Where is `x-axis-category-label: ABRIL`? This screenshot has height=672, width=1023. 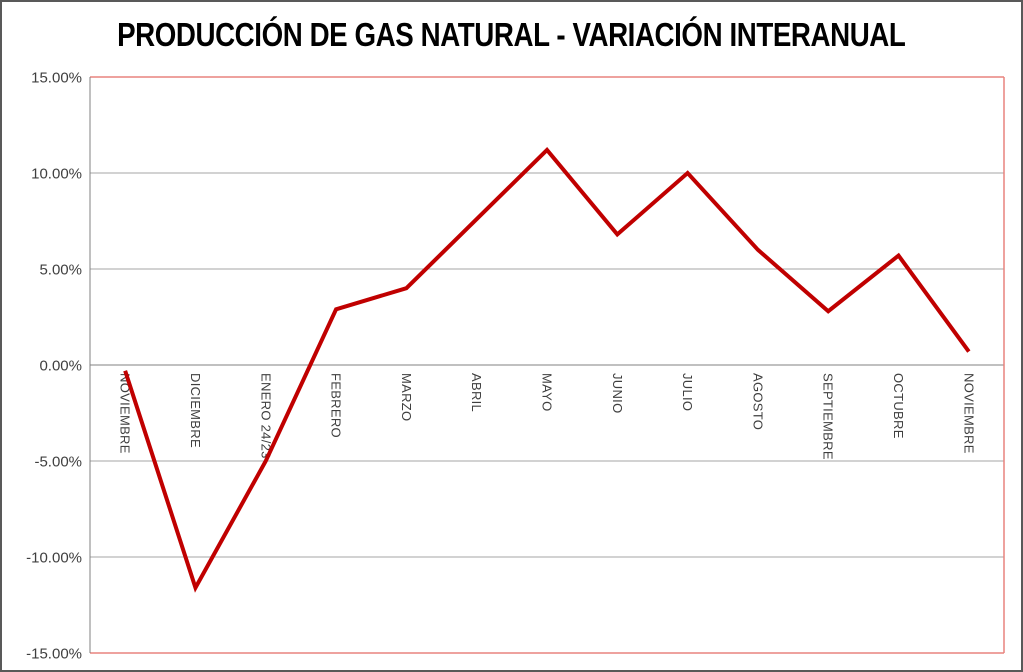
x-axis-category-label: ABRIL is located at coordinates (476, 392).